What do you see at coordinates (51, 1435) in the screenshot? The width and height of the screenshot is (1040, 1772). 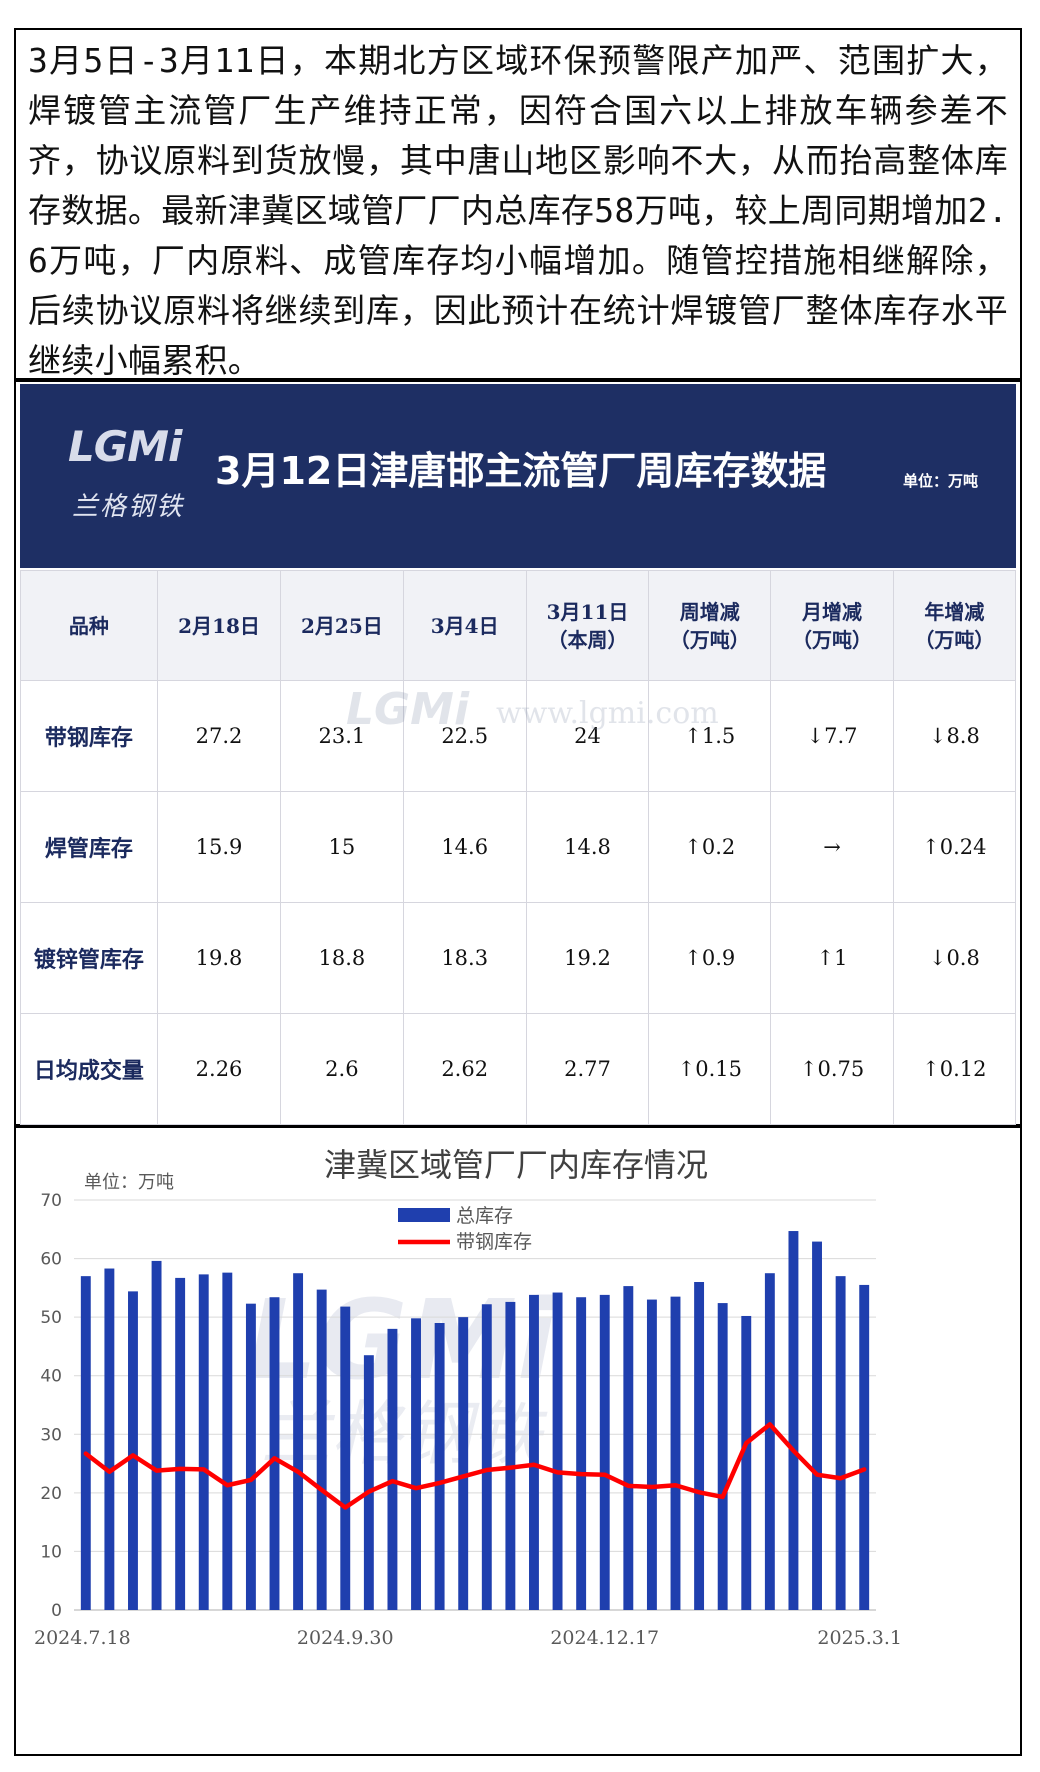 I see `y-tick-label: 30` at bounding box center [51, 1435].